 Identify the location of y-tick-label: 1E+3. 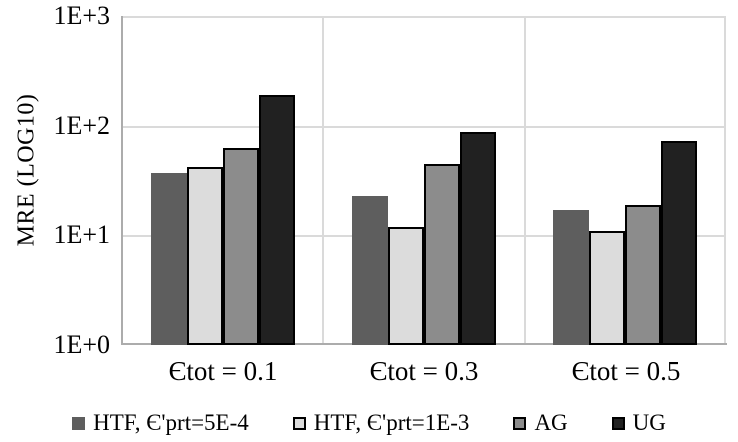
(81, 15).